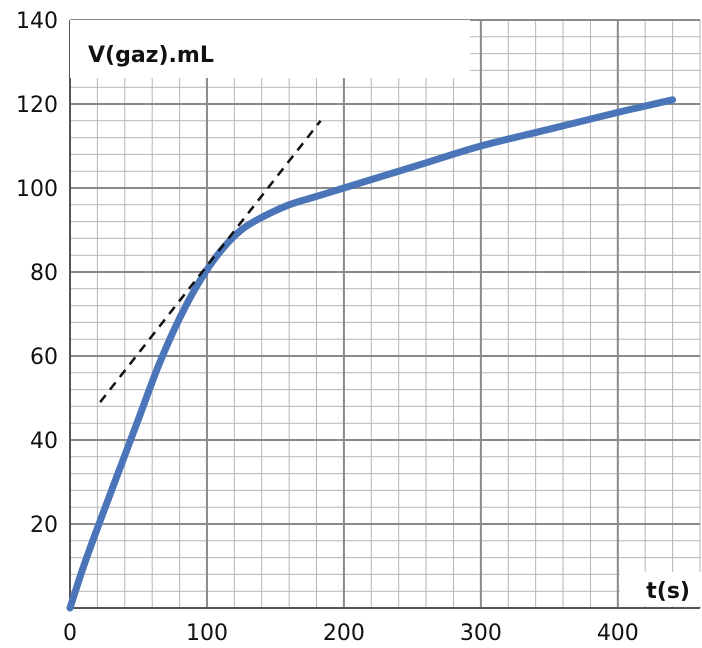 The width and height of the screenshot is (702, 648). I want to click on x-tick-label: 300, so click(481, 633).